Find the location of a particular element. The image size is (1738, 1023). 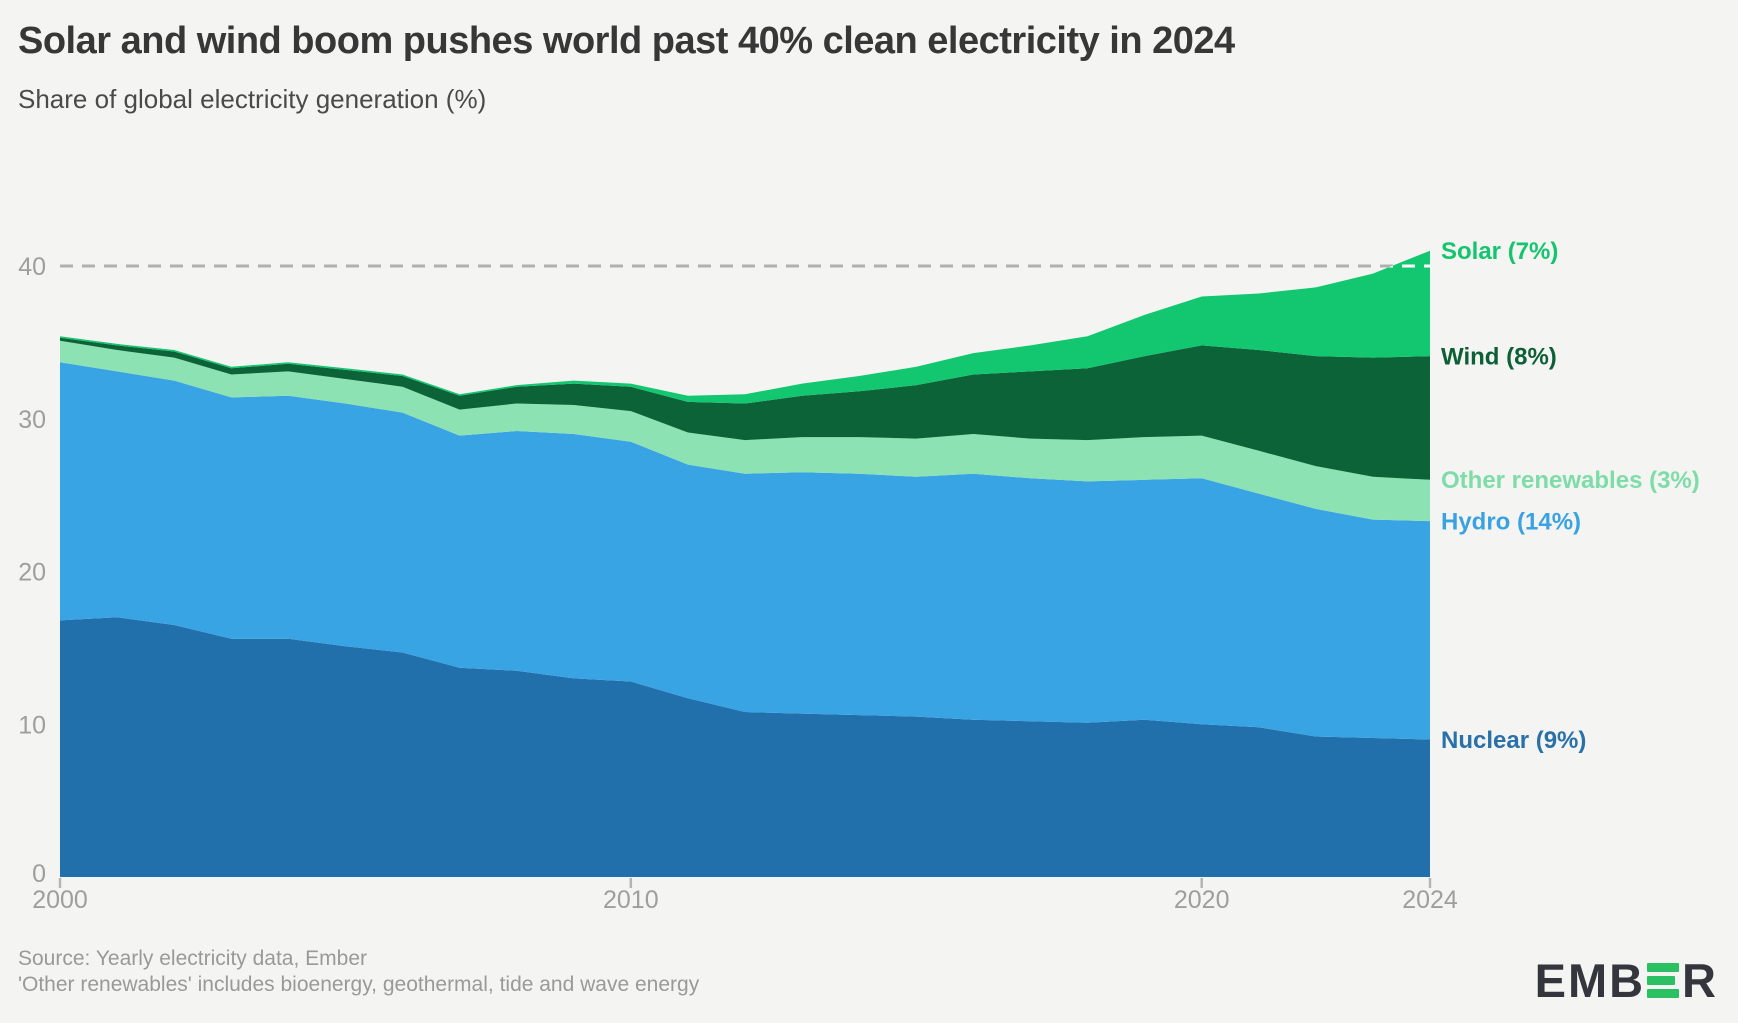

series-label-hydro: Hydro (14%) is located at coordinates (1511, 522).